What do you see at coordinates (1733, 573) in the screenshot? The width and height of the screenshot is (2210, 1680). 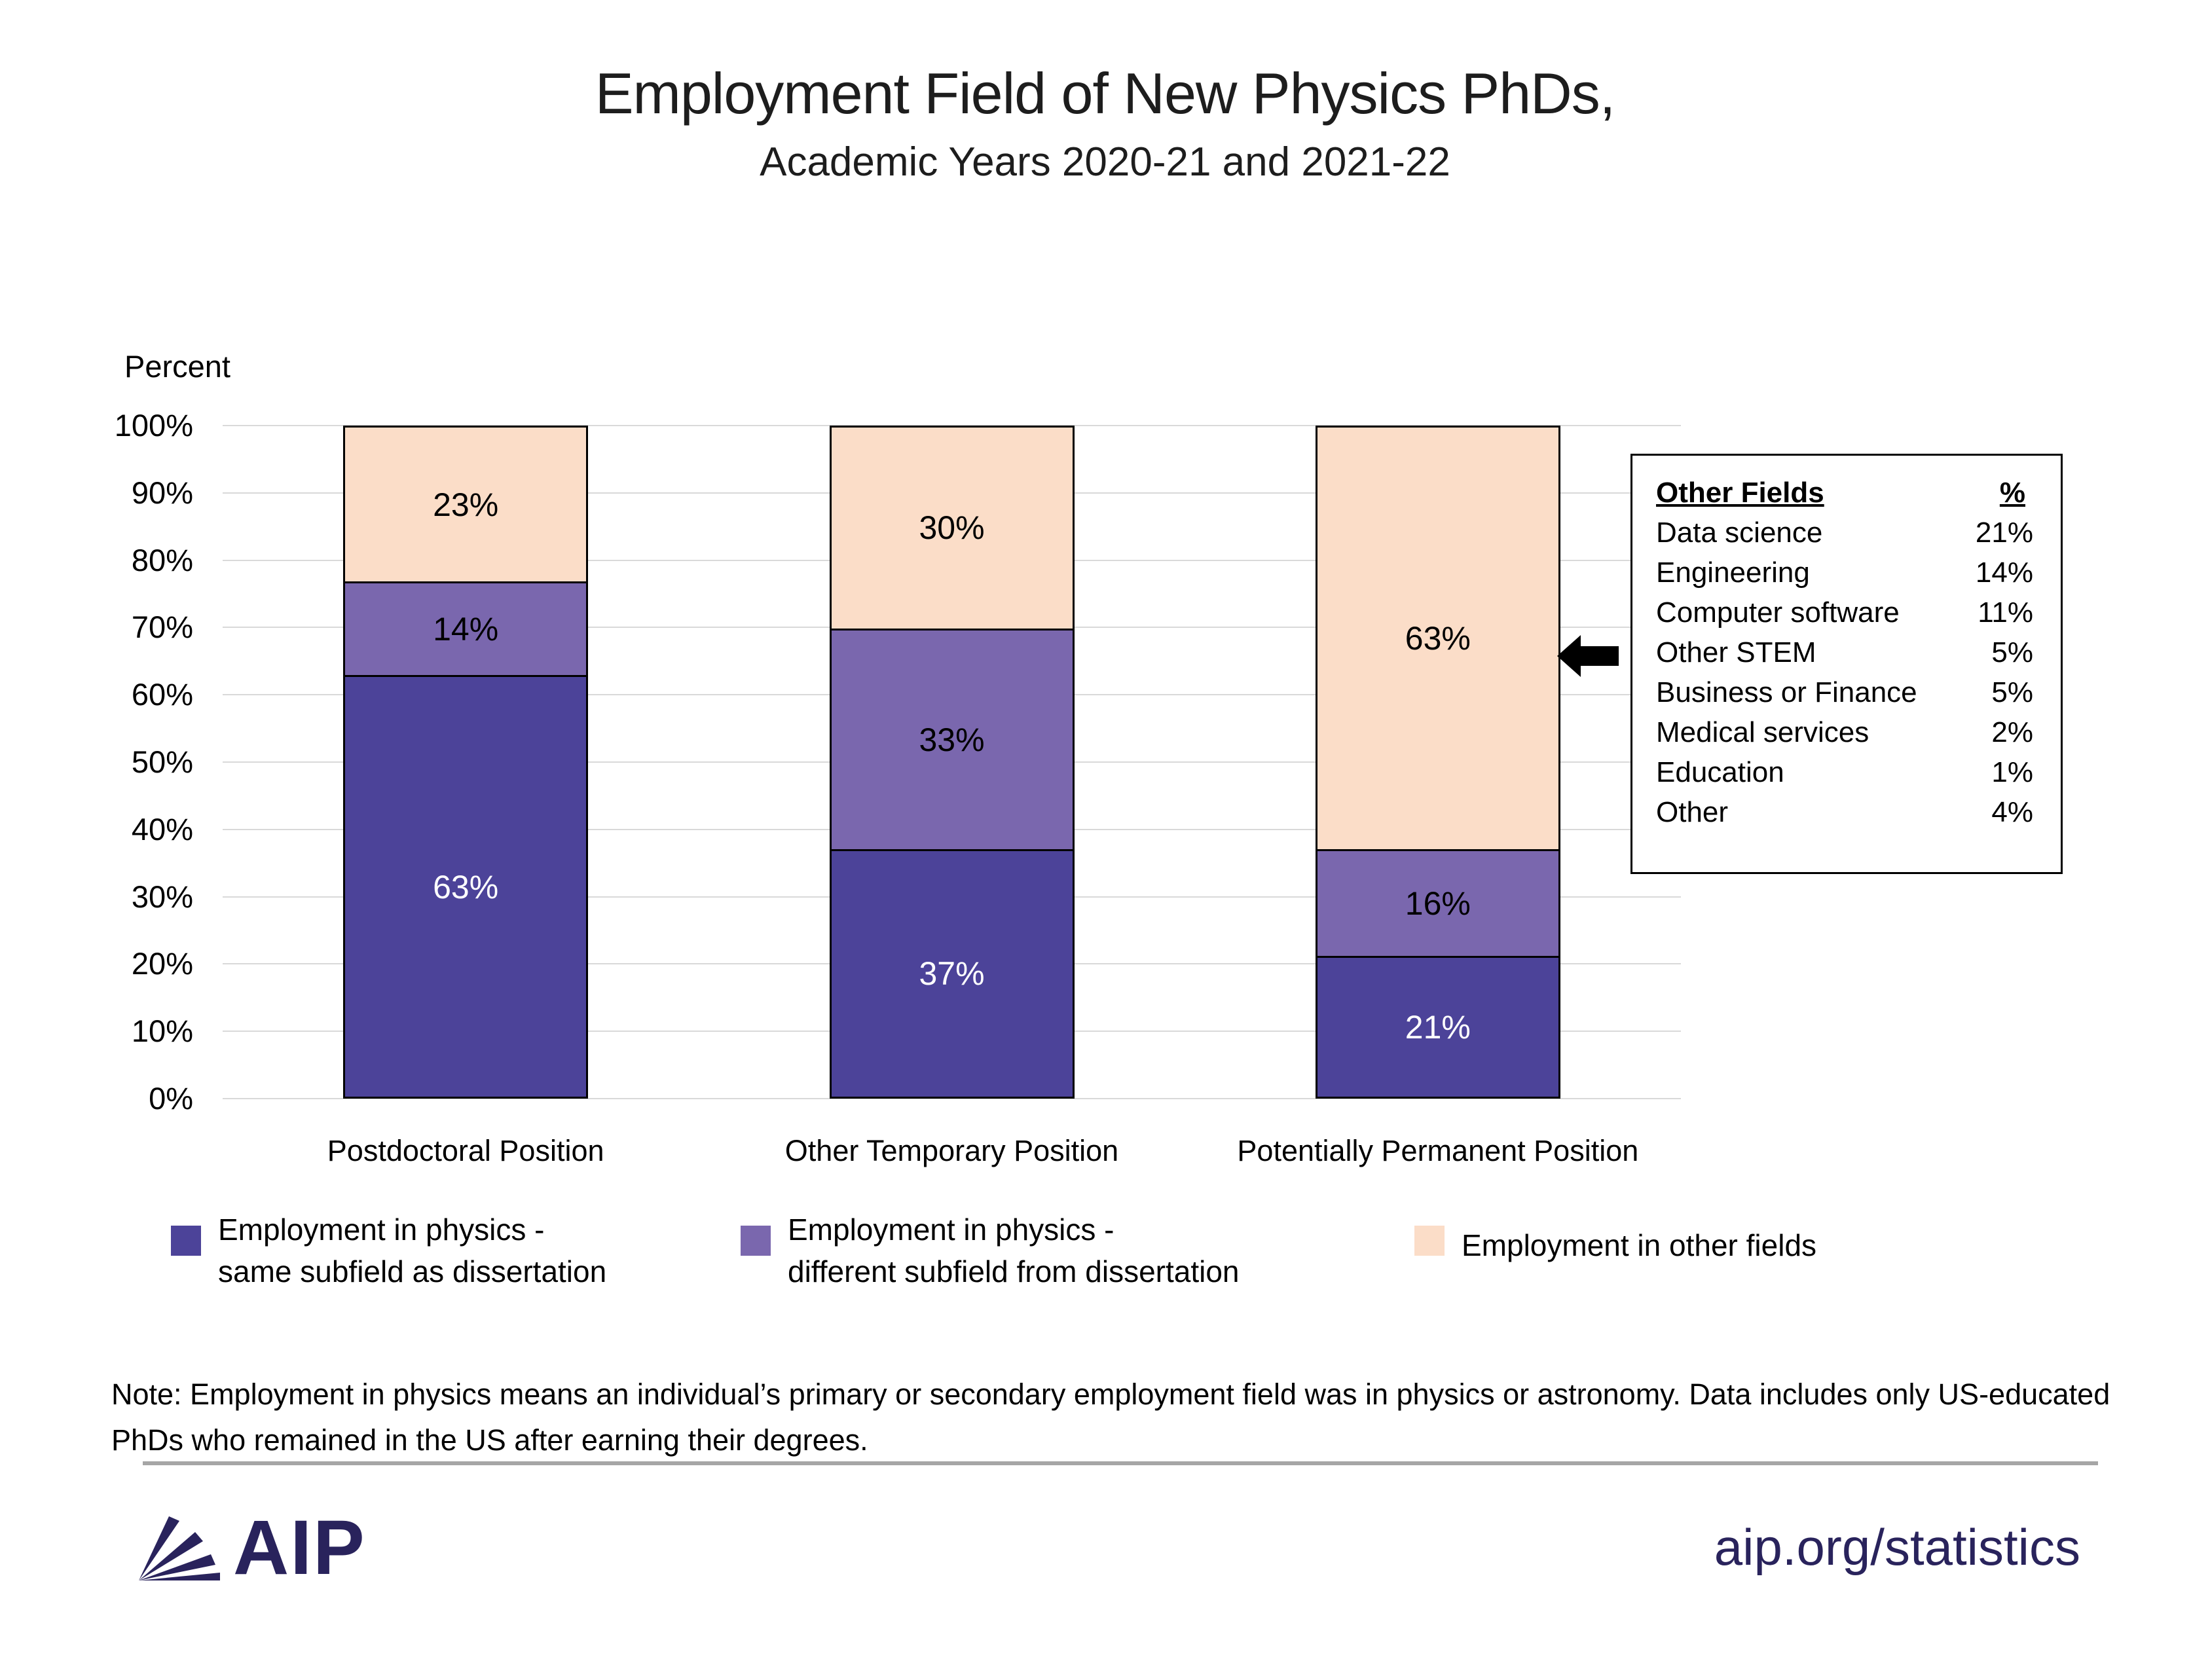 I see `field-name: Engineering` at bounding box center [1733, 573].